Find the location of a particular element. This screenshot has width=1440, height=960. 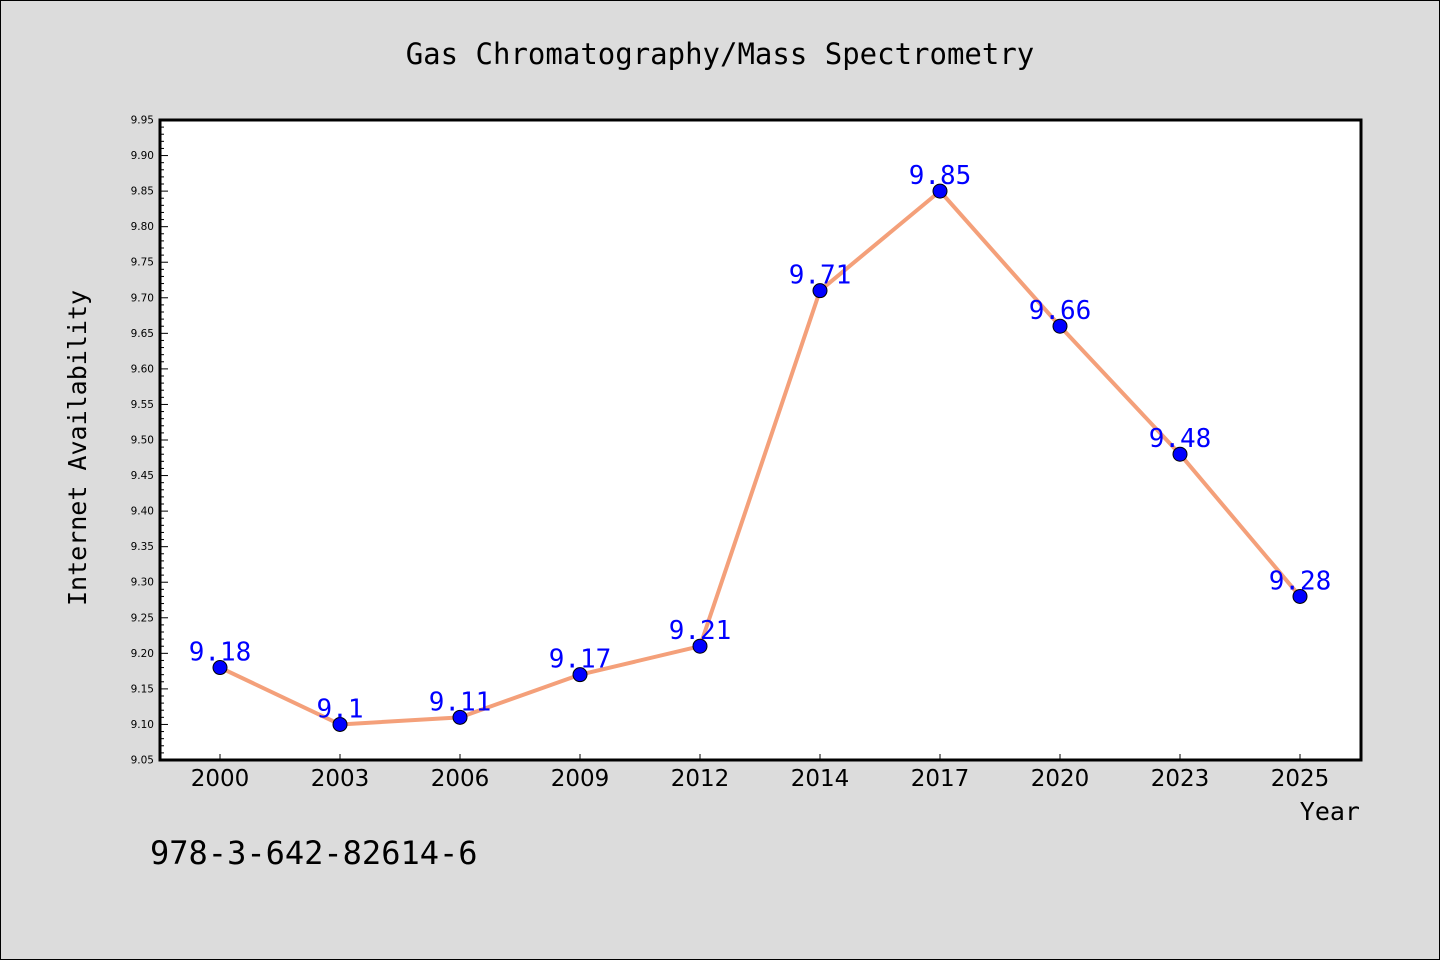

x-tick-label: 2006 is located at coordinates (460, 779).